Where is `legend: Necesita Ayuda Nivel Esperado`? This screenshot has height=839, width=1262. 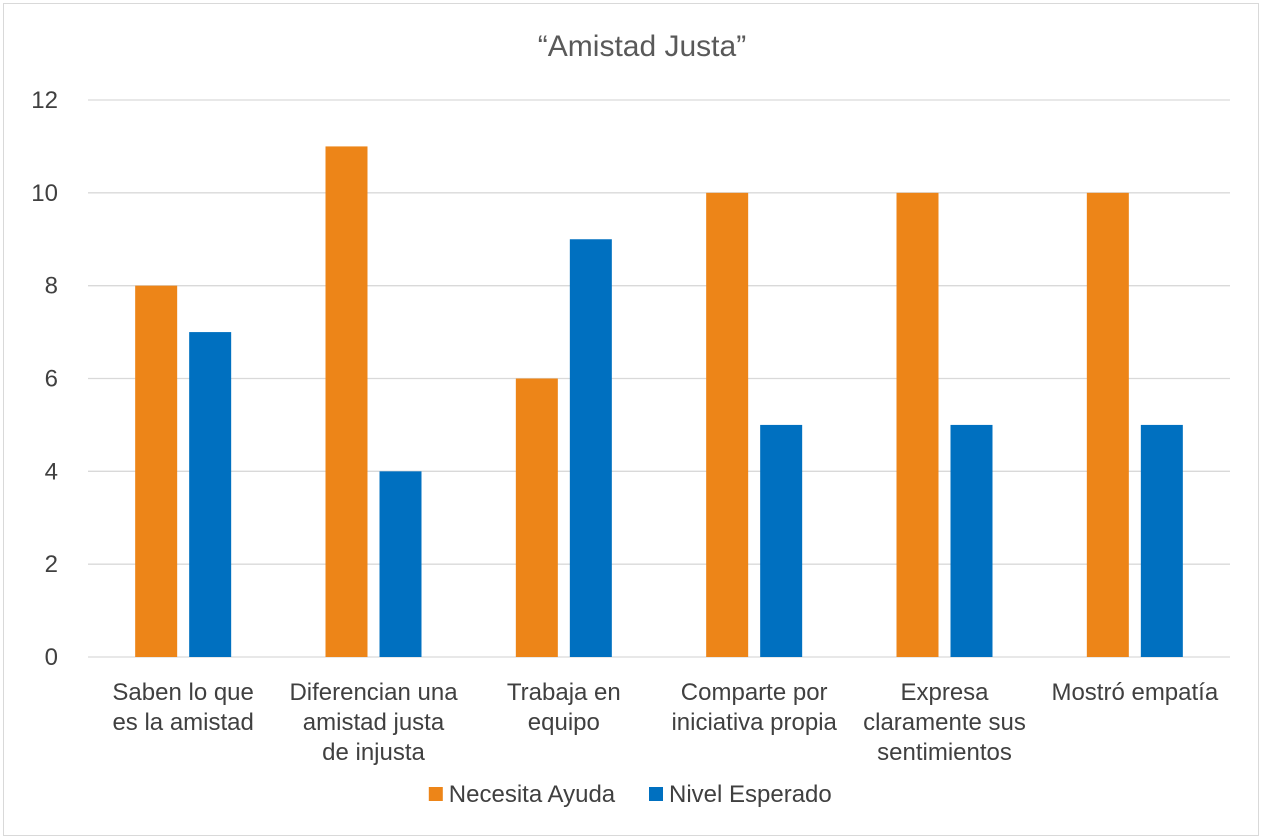 legend: Necesita Ayuda Nivel Esperado is located at coordinates (630, 794).